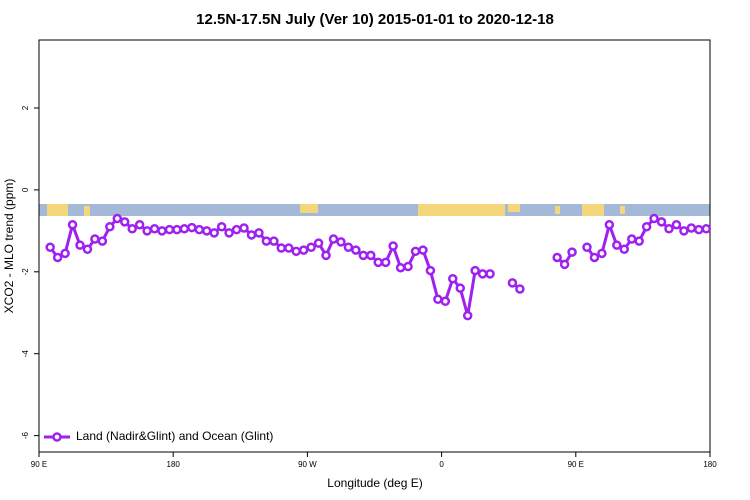 The image size is (750, 500). I want to click on x-tick-label: 0, so click(441, 464).